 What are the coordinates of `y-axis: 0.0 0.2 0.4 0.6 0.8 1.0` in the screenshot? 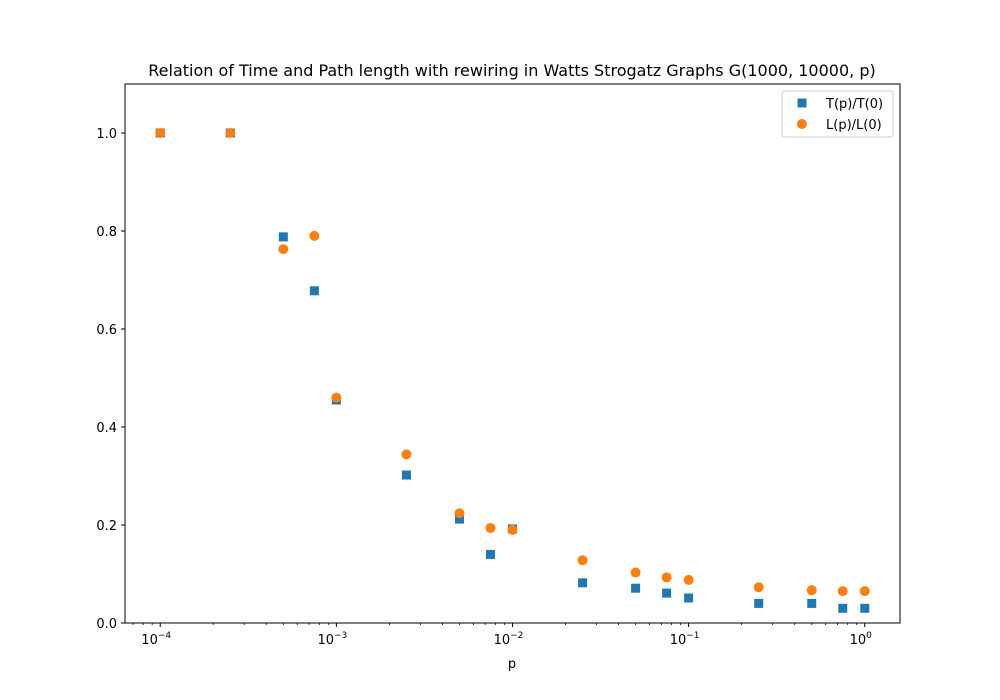 It's located at (110, 379).